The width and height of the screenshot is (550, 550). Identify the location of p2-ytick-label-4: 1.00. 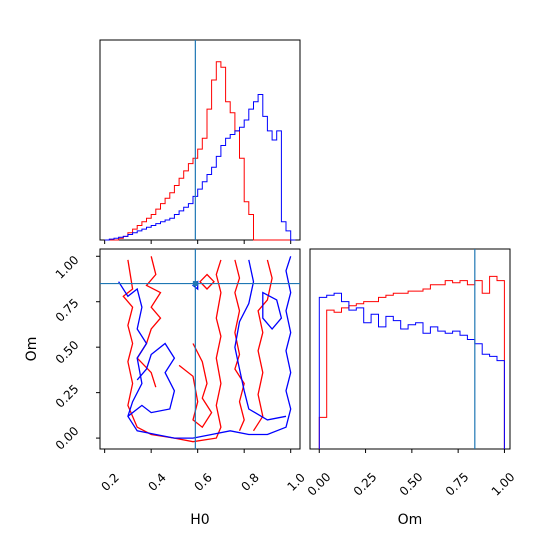
(67, 267).